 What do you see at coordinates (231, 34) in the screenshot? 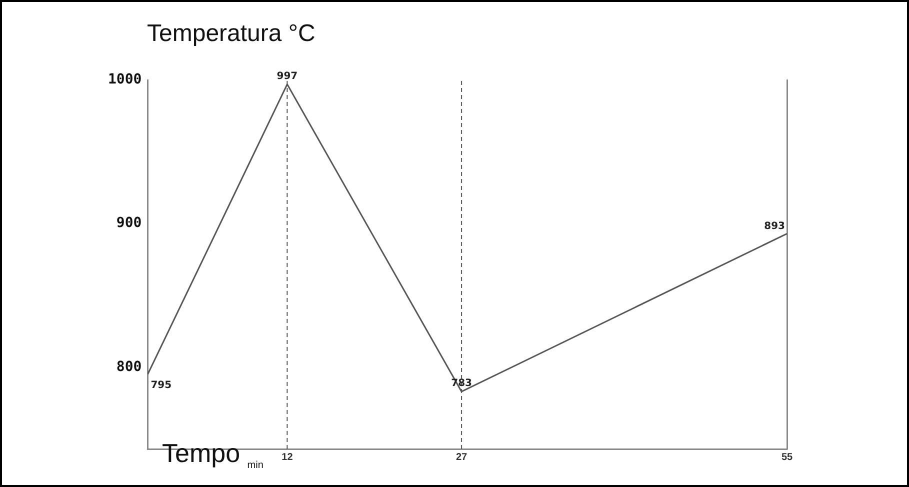
I see `y-axis-title: Temperatura °C` at bounding box center [231, 34].